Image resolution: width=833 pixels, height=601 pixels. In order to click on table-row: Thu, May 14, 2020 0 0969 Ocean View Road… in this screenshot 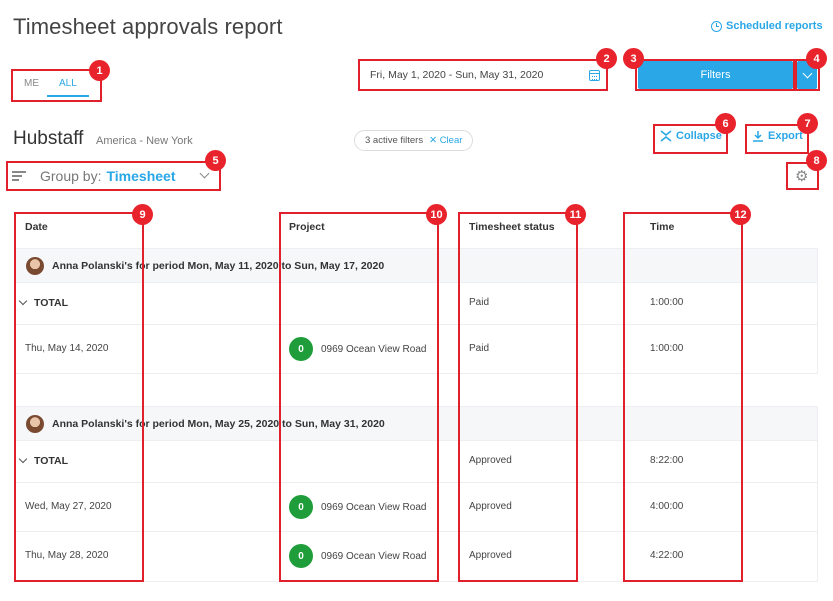, I will do `click(416, 349)`.